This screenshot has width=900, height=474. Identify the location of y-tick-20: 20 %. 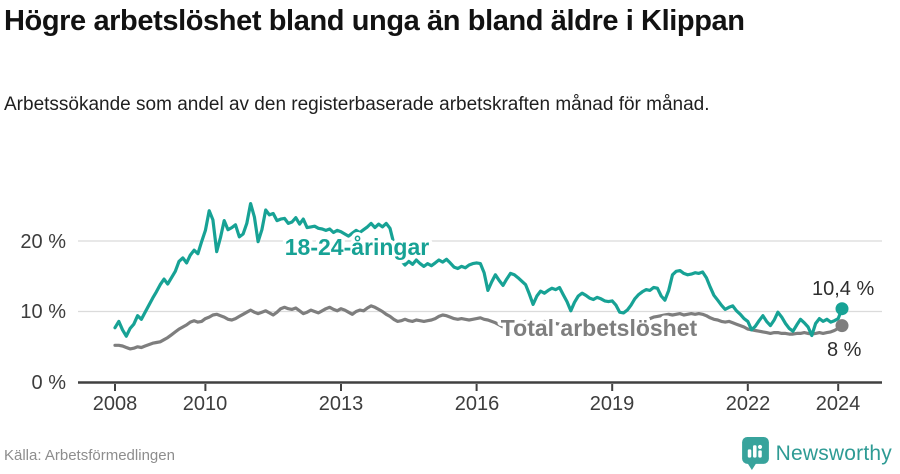
(43, 242).